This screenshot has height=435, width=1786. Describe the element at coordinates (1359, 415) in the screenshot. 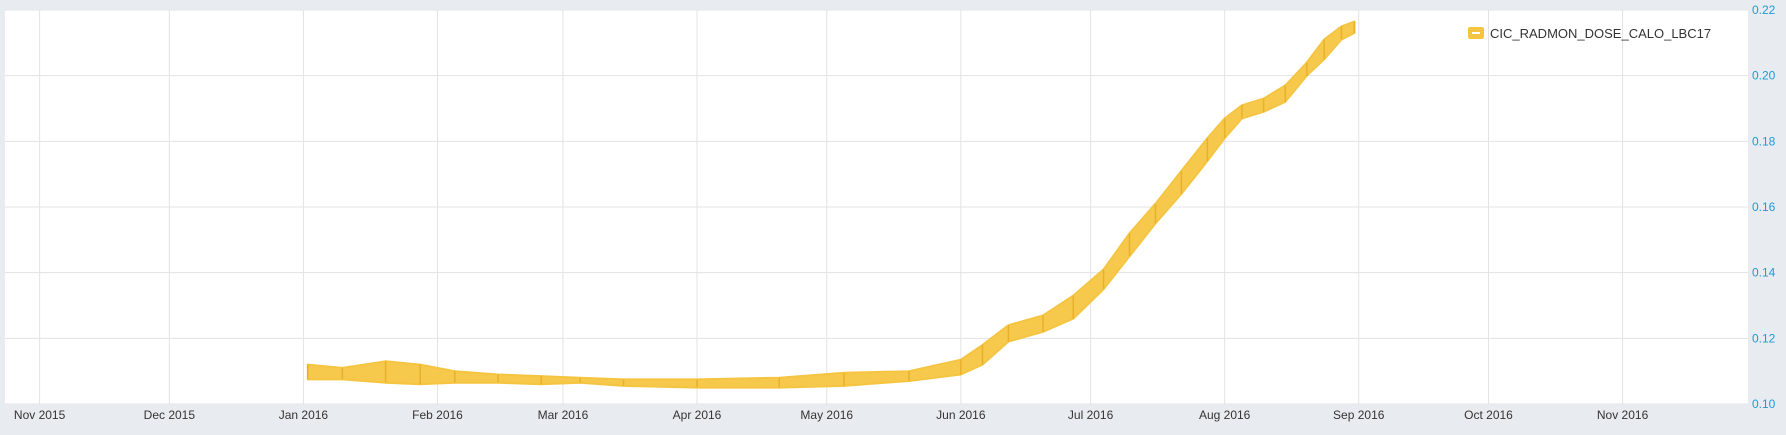

I see `x-tick-label: Sep 2016` at that location.